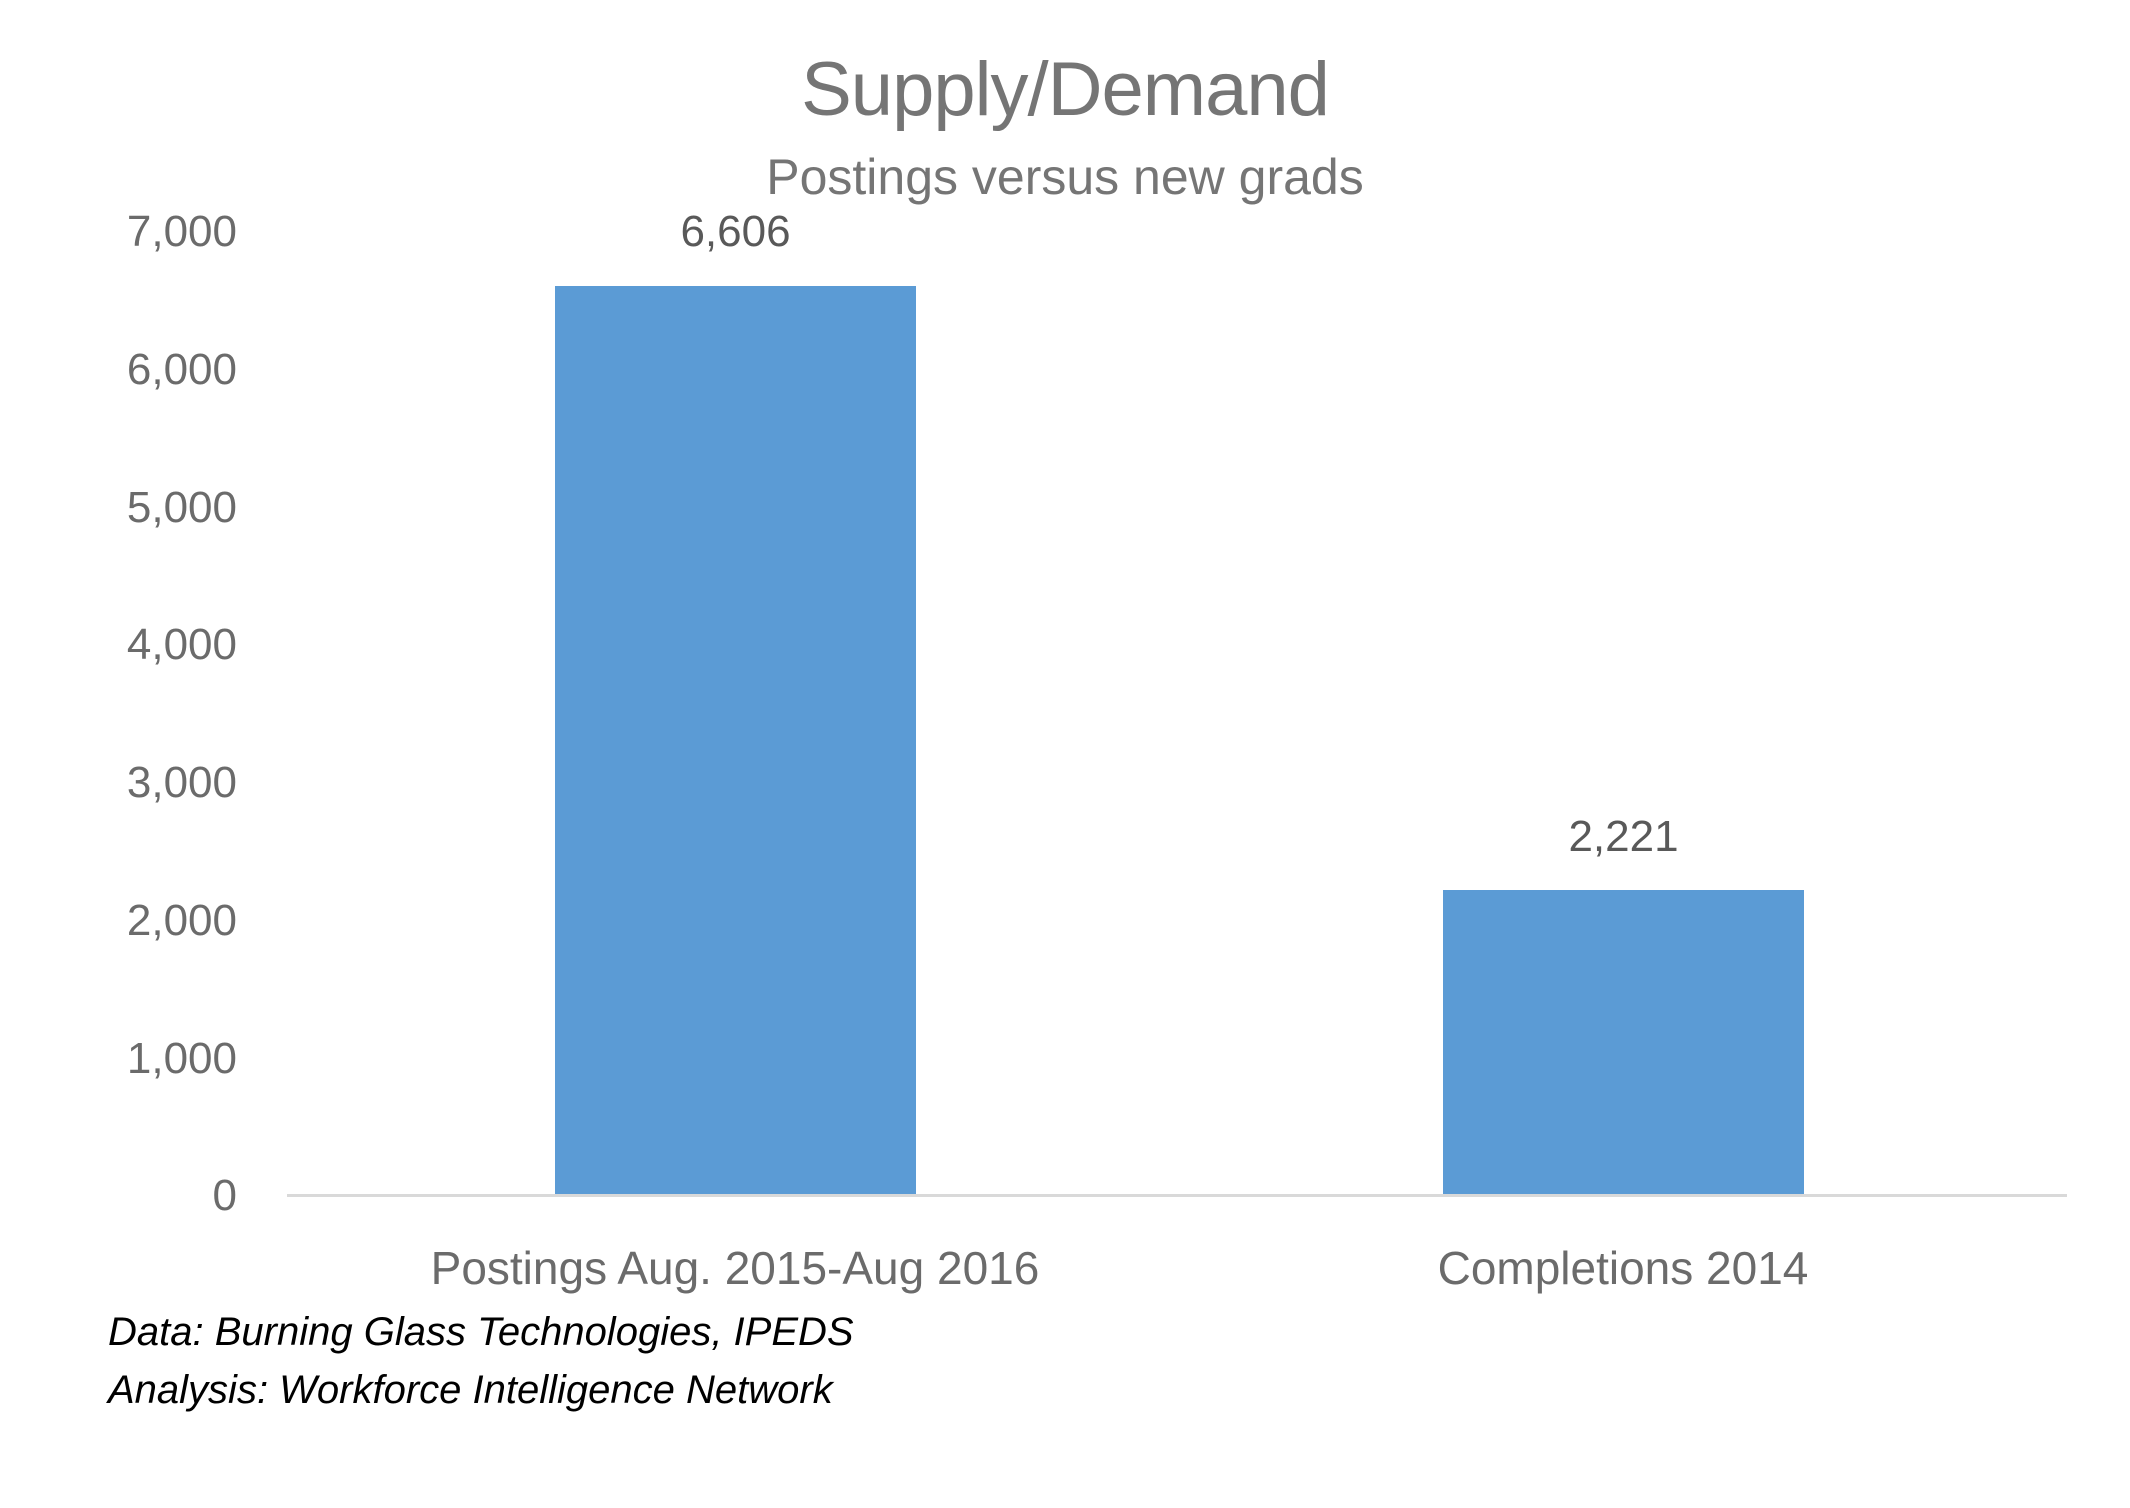 Image resolution: width=2130 pixels, height=1508 pixels. What do you see at coordinates (1065, 177) in the screenshot?
I see `chart-subtitle: Postings versus new grads` at bounding box center [1065, 177].